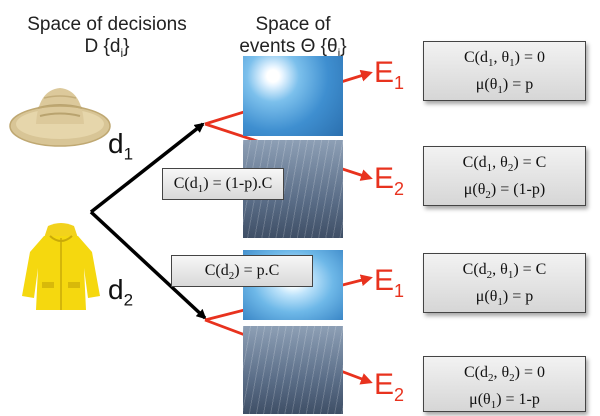 This screenshot has width=600, height=416. What do you see at coordinates (504, 283) in the screenshot?
I see `outcome-box-d2-e1: C(d2, θ1) = C μ(θ1) = p` at bounding box center [504, 283].